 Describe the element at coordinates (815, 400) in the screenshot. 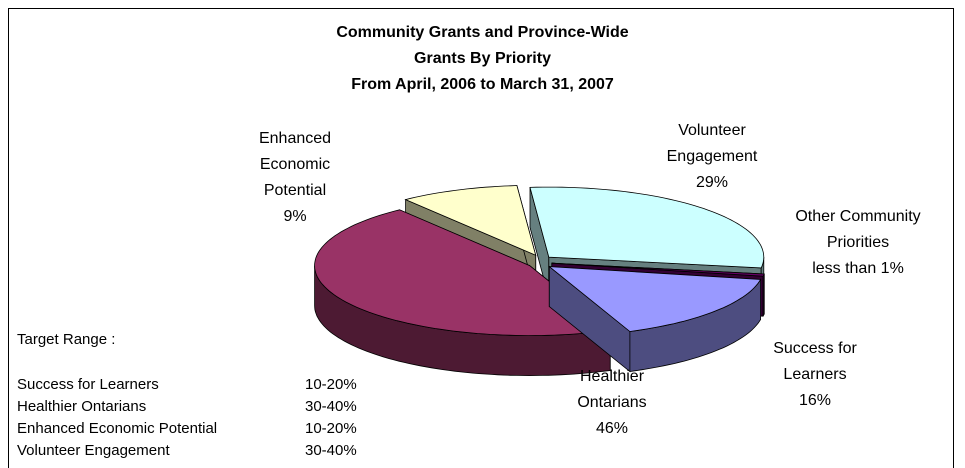

I see `slice-value: 16%` at that location.